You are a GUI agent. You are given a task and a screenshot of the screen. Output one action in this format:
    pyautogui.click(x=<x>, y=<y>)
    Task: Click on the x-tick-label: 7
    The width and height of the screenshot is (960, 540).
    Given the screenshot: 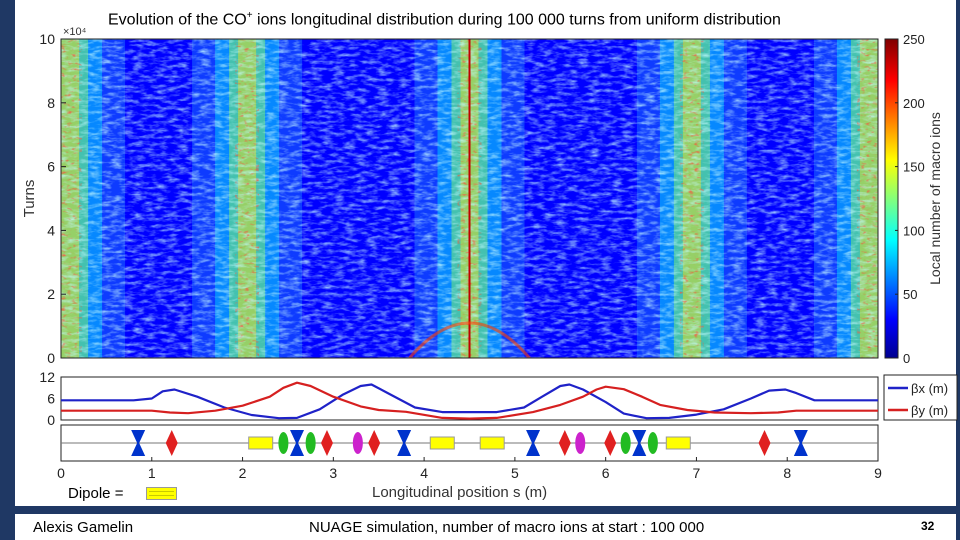 What is the action you would take?
    pyautogui.click(x=697, y=473)
    